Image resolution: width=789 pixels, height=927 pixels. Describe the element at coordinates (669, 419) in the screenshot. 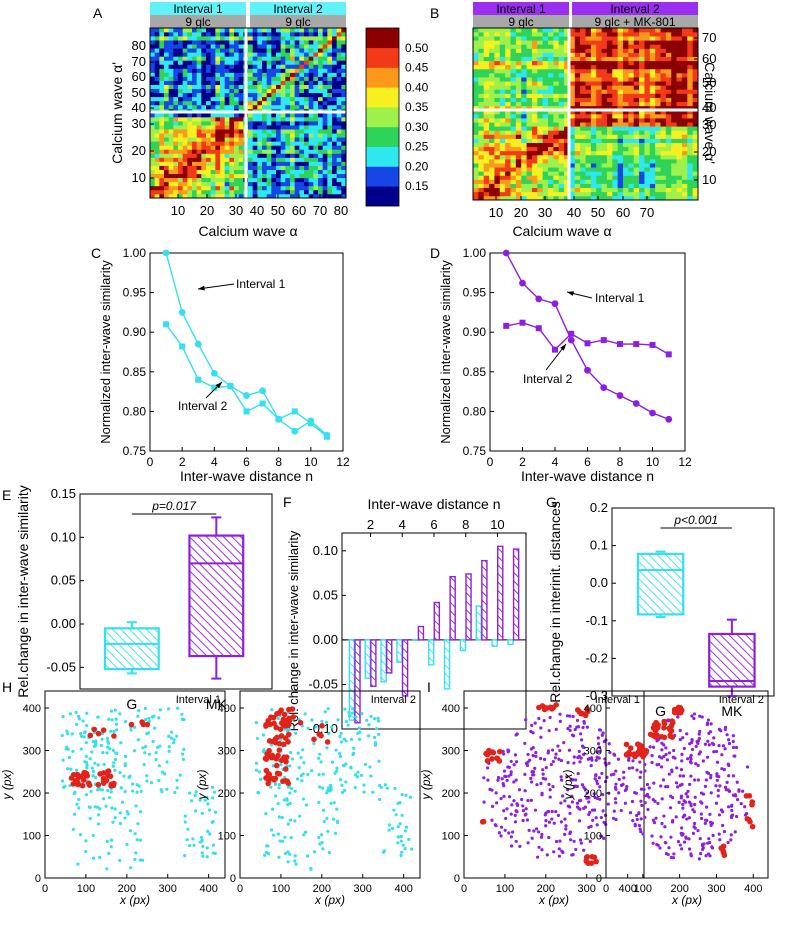

I see `data-point-circle` at that location.